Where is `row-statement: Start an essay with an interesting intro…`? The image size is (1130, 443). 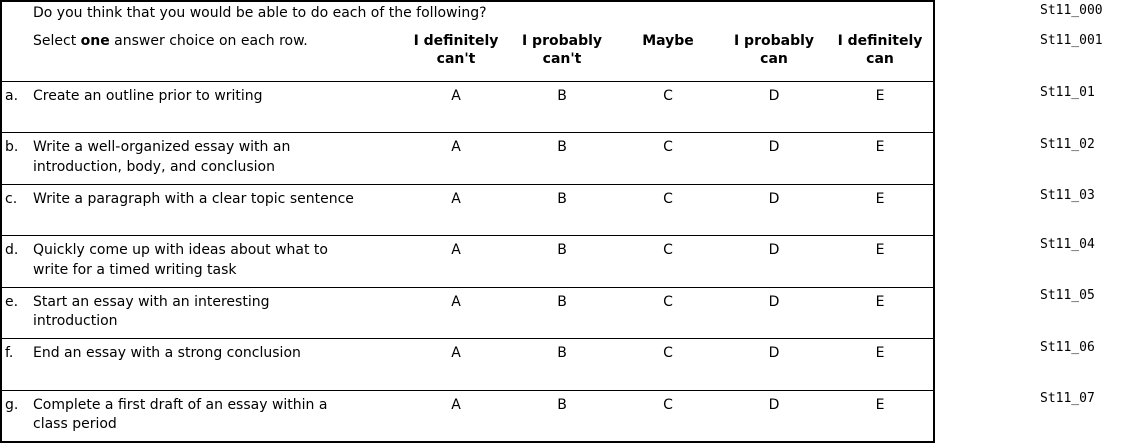
row-statement: Start an essay with an interesting intro… is located at coordinates (151, 311).